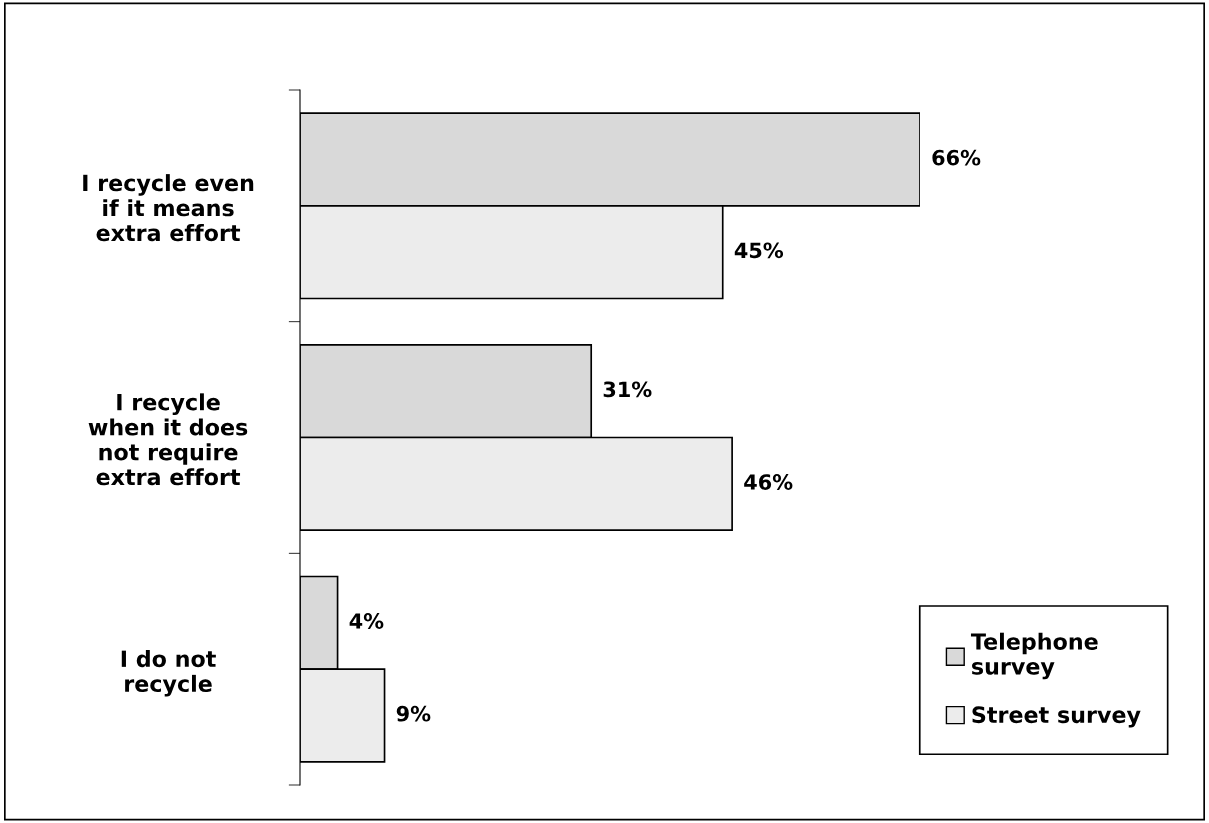 The height and width of the screenshot is (823, 1209). What do you see at coordinates (366, 621) in the screenshot?
I see `data-label: 4%` at bounding box center [366, 621].